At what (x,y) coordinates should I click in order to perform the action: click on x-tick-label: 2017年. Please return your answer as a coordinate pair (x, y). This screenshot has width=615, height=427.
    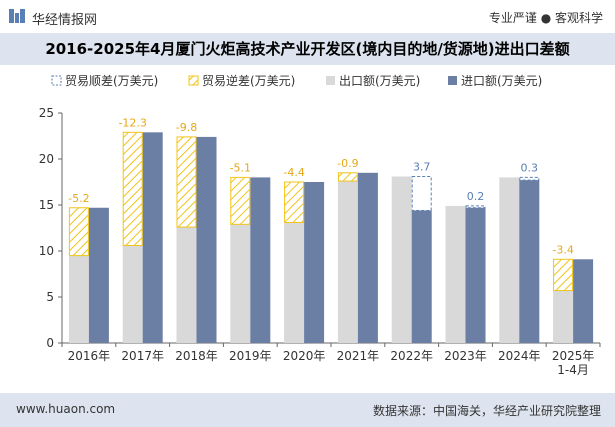
    Looking at the image, I should click on (142, 356).